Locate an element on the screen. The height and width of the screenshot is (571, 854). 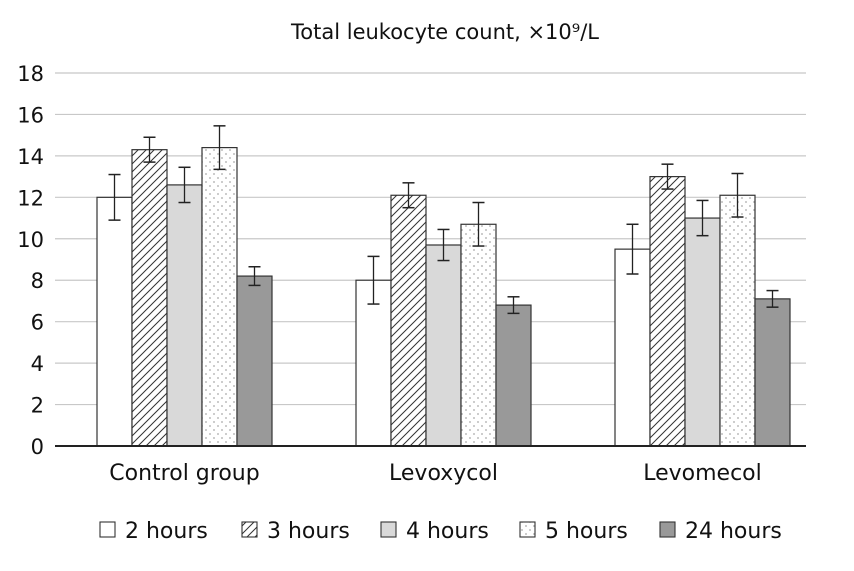
legend: 2 hours 3 hours 4 hours 5 hours 24 hours is located at coordinates (440, 531).